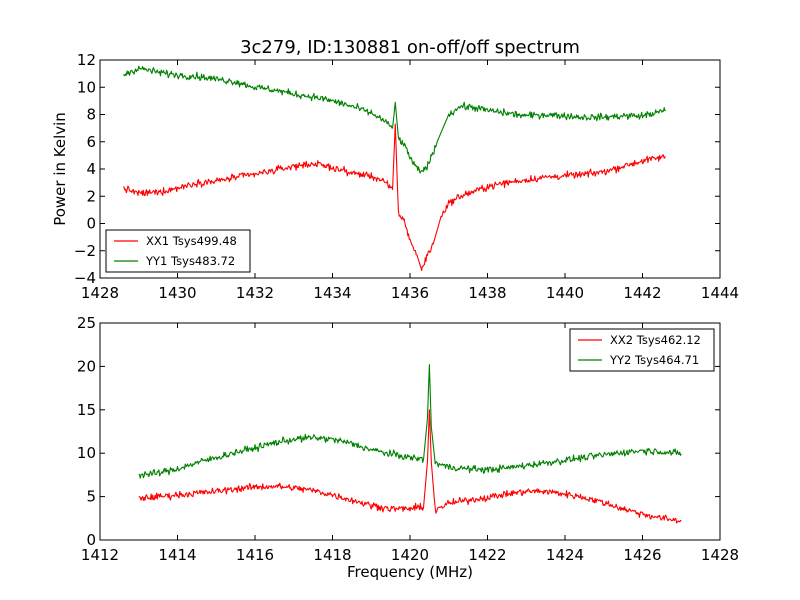 Image resolution: width=800 pixels, height=600 pixels. Describe the element at coordinates (720, 293) in the screenshot. I see `x-tick-label: 1444` at that location.